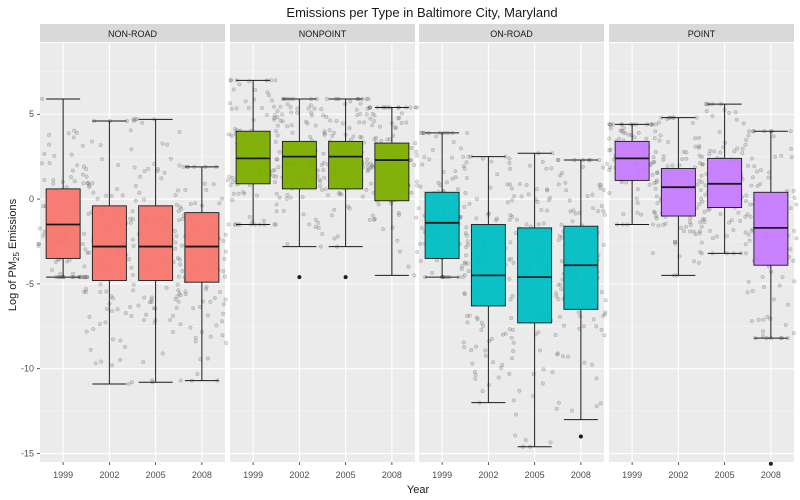 Image resolution: width=800 pixels, height=500 pixels. I want to click on x-tick-label: 2008, so click(581, 475).